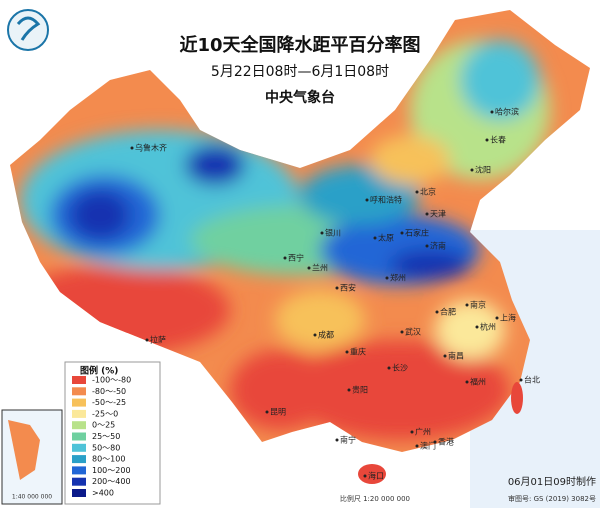  Describe the element at coordinates (300, 72) in the screenshot. I see `subtitle: 5月22日08时—6月1日08时` at that location.